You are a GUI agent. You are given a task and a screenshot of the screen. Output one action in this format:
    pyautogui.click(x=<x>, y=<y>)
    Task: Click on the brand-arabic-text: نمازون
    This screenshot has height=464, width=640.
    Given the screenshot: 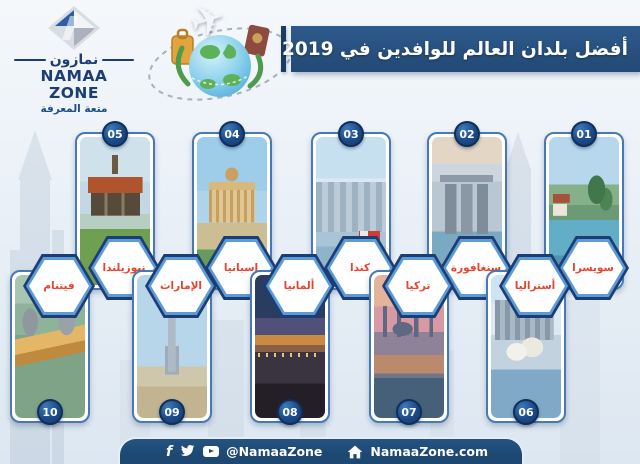 What is the action you would take?
    pyautogui.click(x=74, y=60)
    